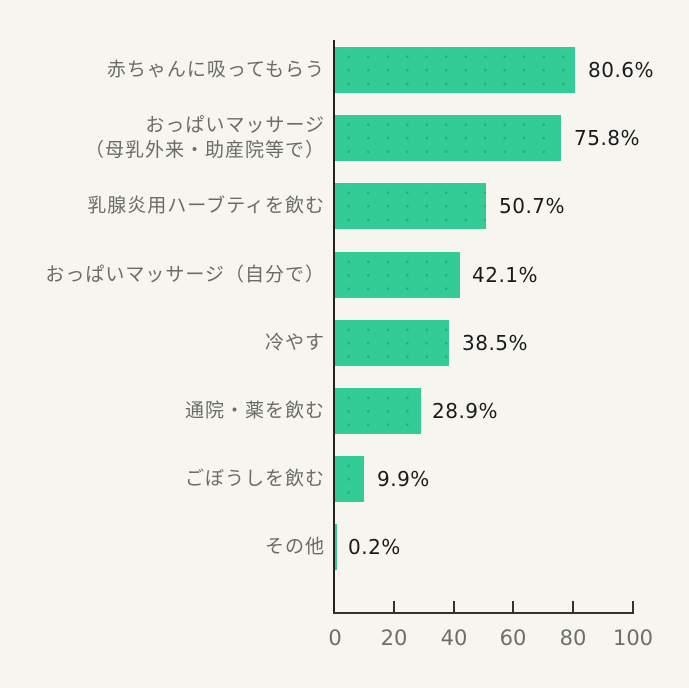  Describe the element at coordinates (607, 138) in the screenshot. I see `value-label: 75.8%` at that location.